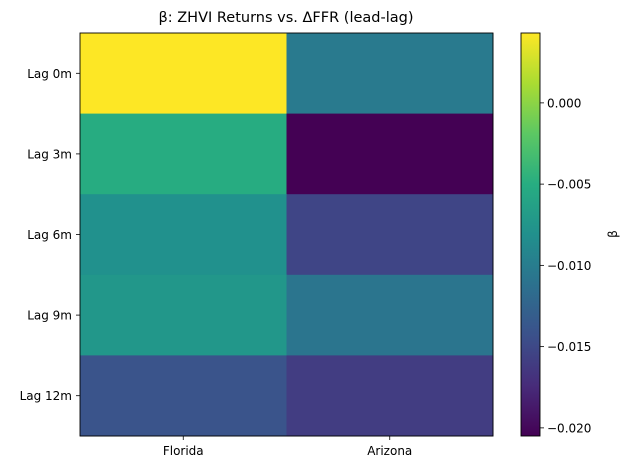  What do you see at coordinates (285, 18) in the screenshot?
I see `chart-title: β: ZHVI Returns vs. ΔFFR (lead-lag)` at bounding box center [285, 18].